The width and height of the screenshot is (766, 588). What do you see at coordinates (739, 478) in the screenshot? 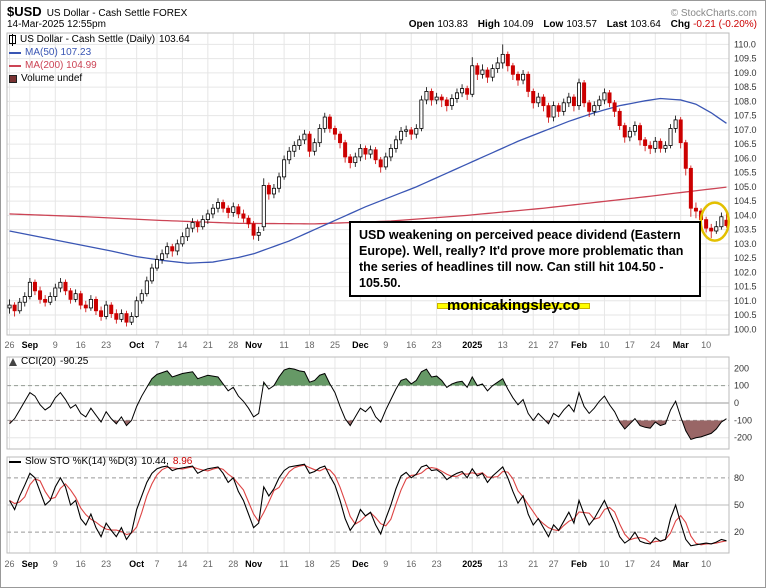
I see `svg-text: 80` at bounding box center [739, 478].